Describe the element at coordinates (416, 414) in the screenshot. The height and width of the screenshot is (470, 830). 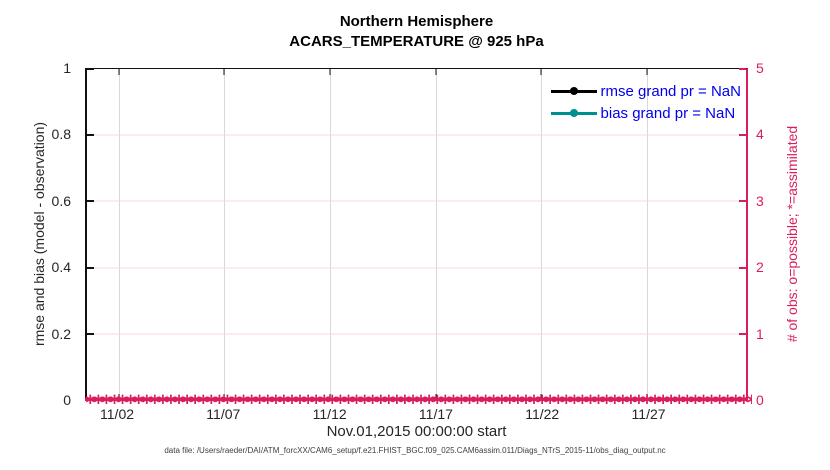
I see `x-axis-tick-labels: 11/02 11/07 11/12 11/17 11/22 11/27` at that location.